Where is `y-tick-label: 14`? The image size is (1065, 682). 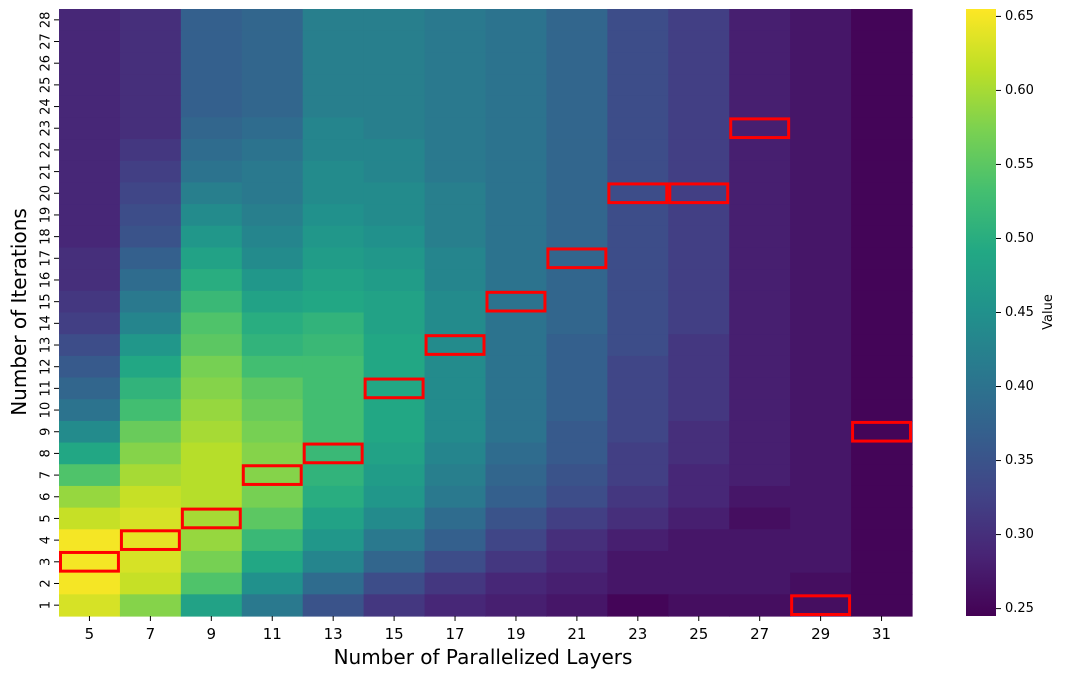
y-tick-label: 14 is located at coordinates (46, 323).